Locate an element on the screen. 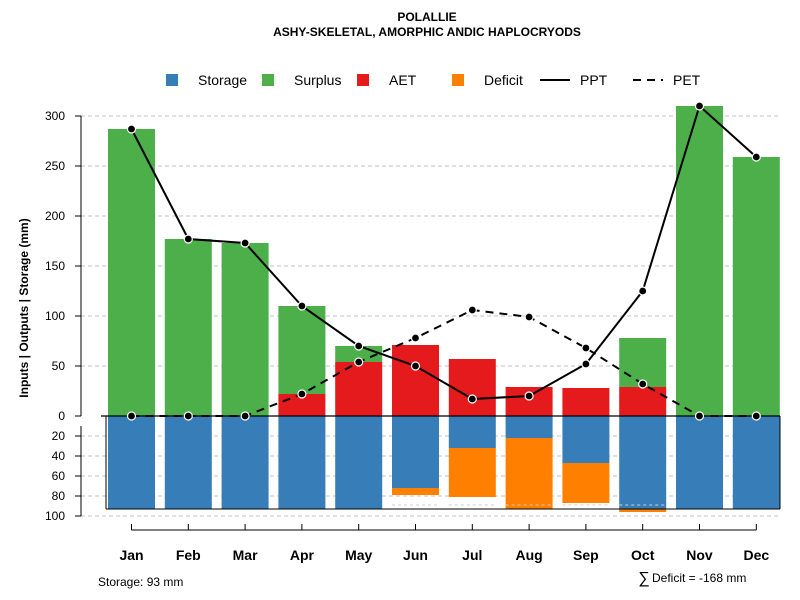 The width and height of the screenshot is (800, 600). y-tick-label-lower: 40 is located at coordinates (59, 456).